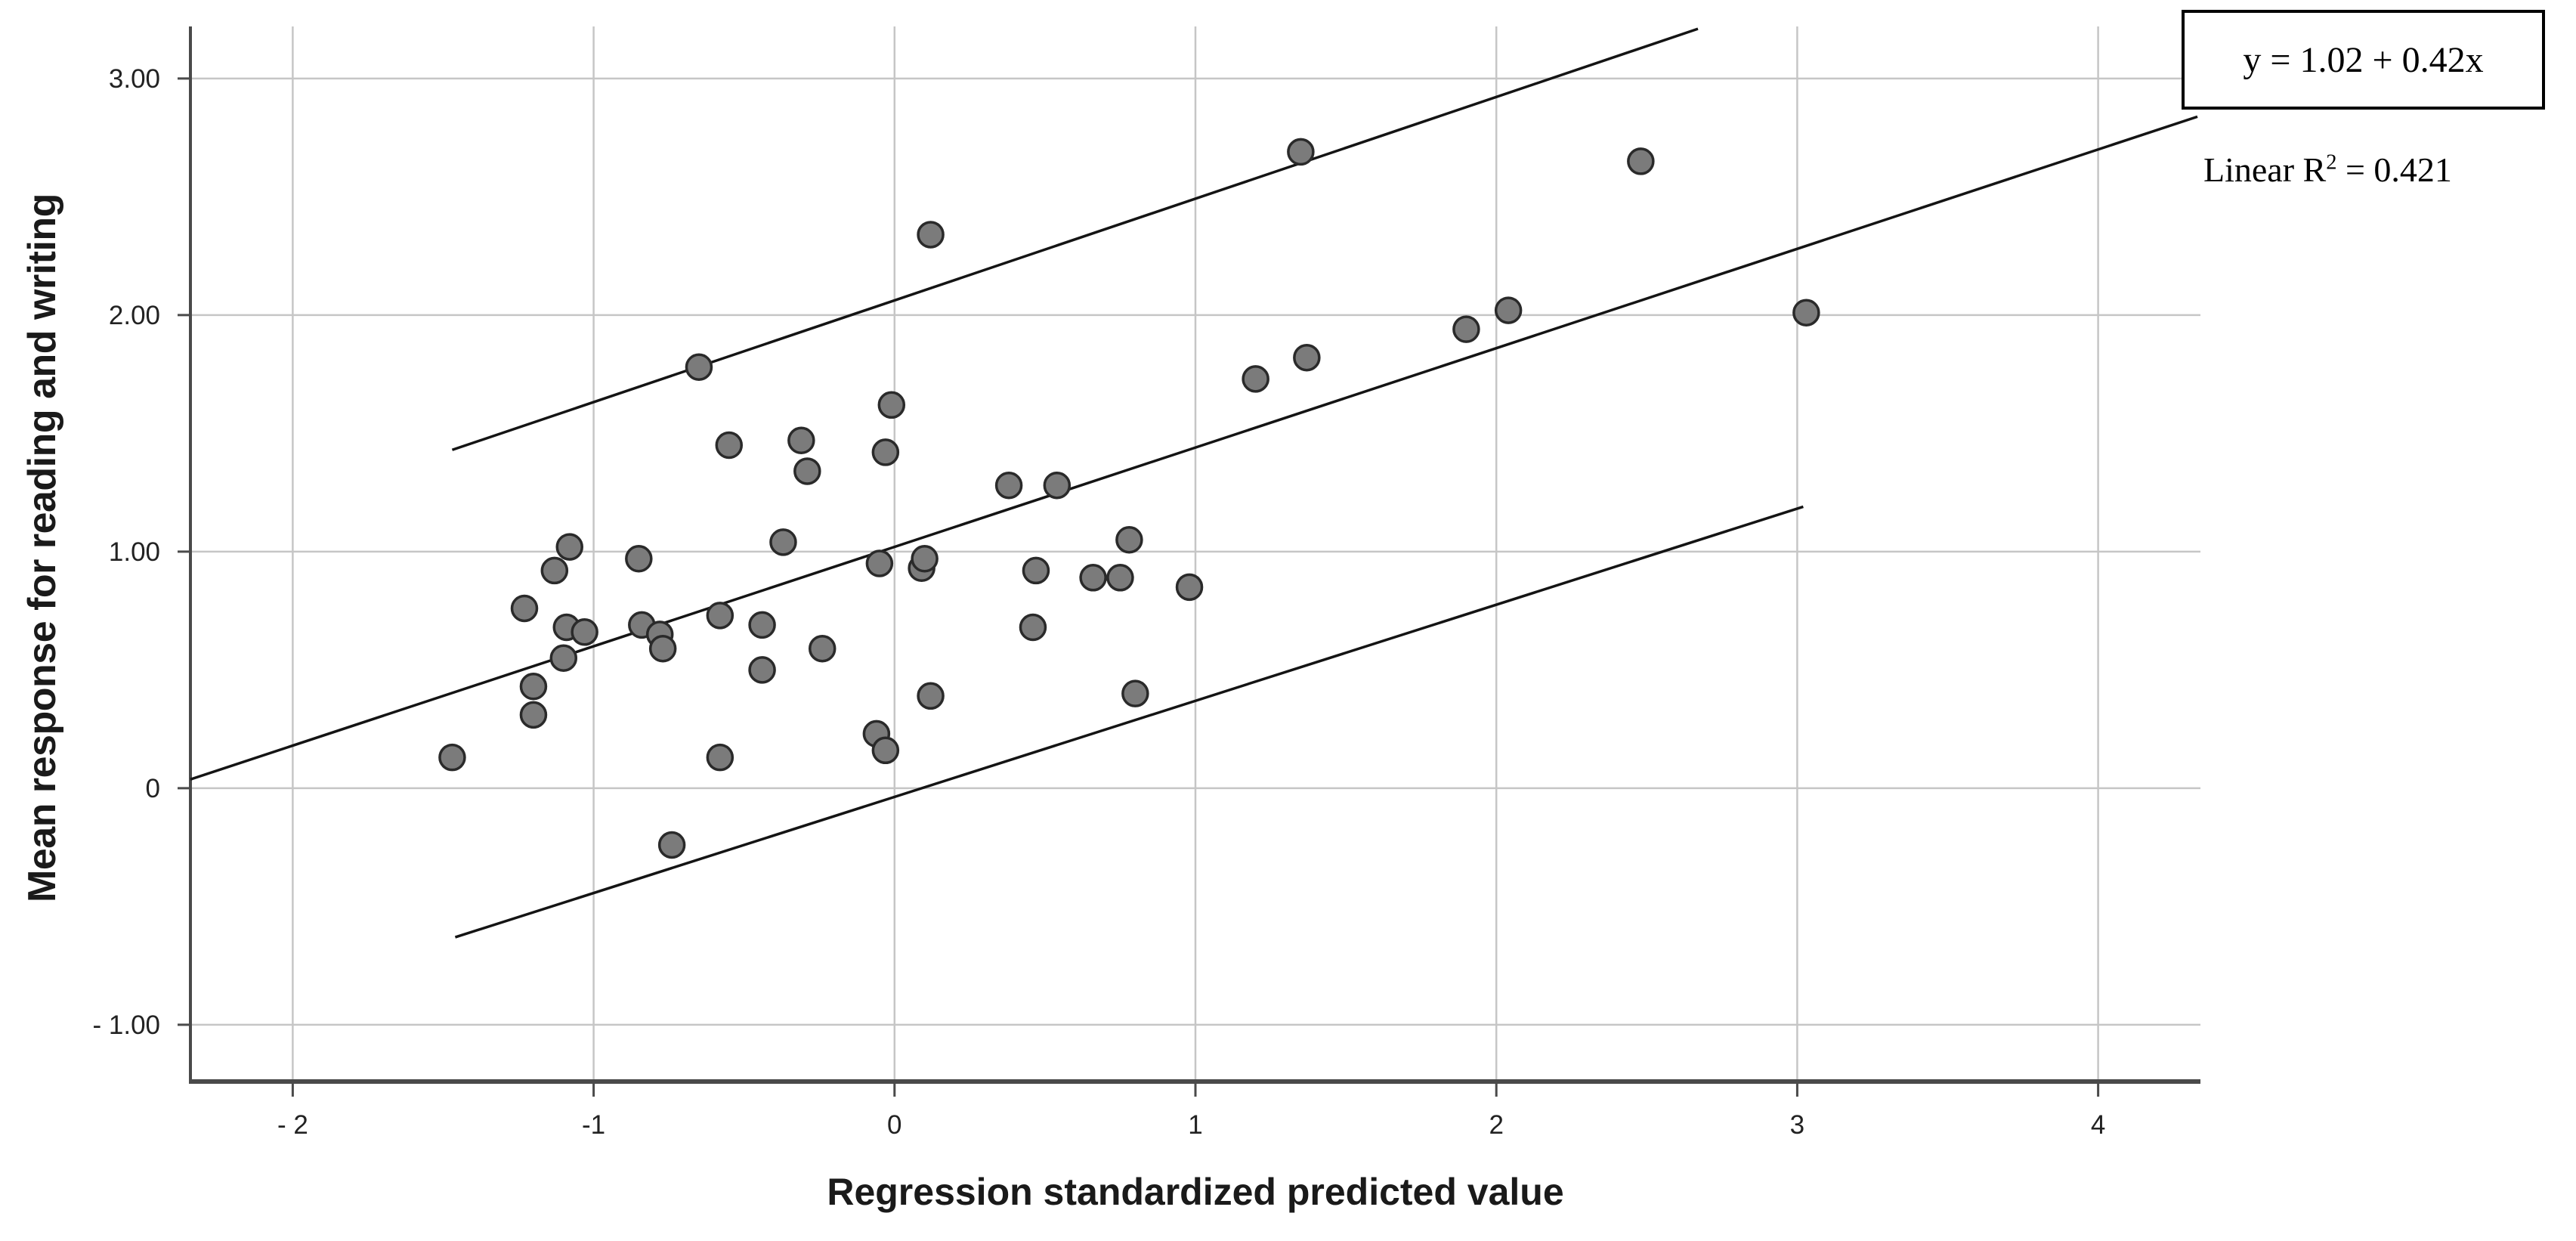  Describe the element at coordinates (42, 547) in the screenshot. I see `y-axis-title: Mean response for reading and writing` at that location.